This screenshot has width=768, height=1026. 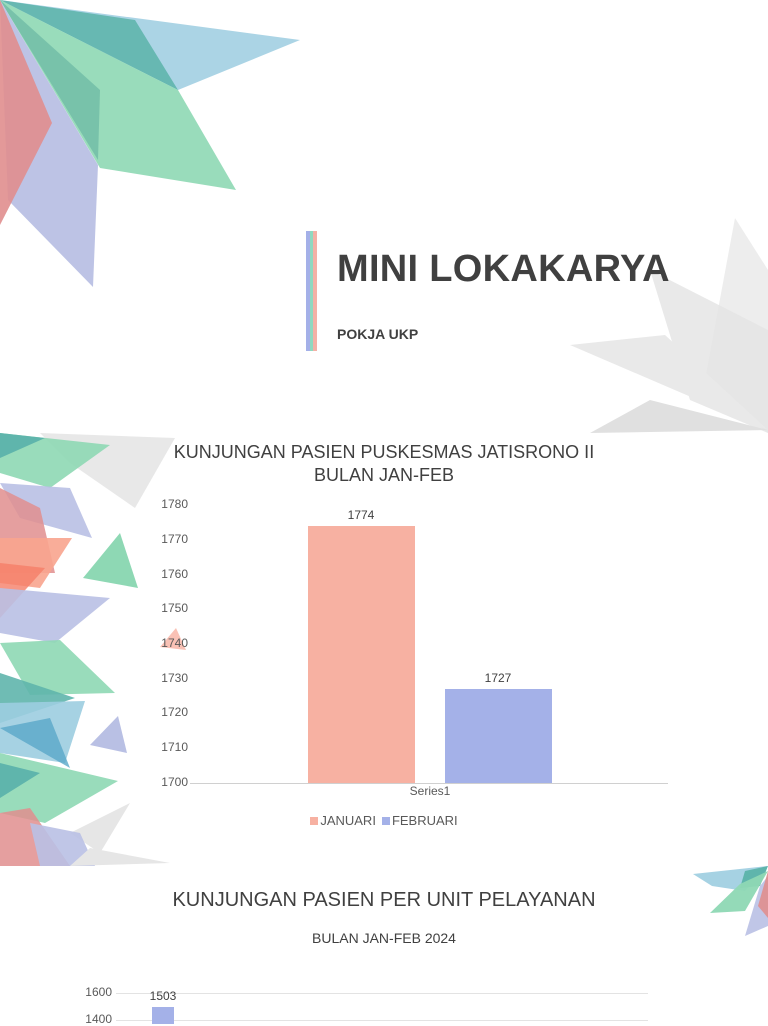 What do you see at coordinates (429, 783) in the screenshot?
I see `x-axis-line` at bounding box center [429, 783].